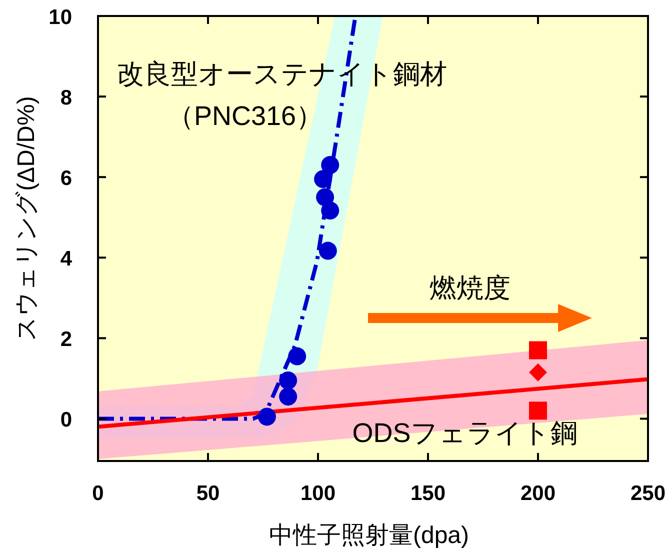 The image size is (666, 551). What do you see at coordinates (318, 493) in the screenshot?
I see `x-tick-label: 100` at bounding box center [318, 493].